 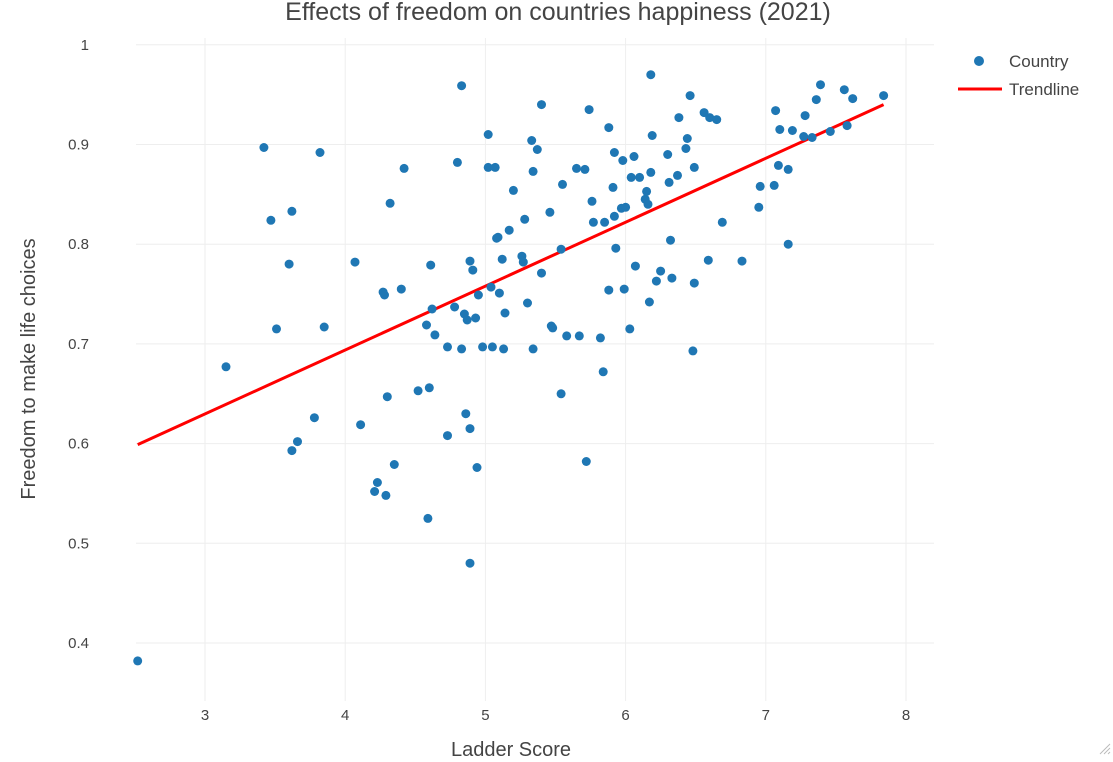 What do you see at coordinates (1104, 748) in the screenshot?
I see `resize-grip-icon` at bounding box center [1104, 748].